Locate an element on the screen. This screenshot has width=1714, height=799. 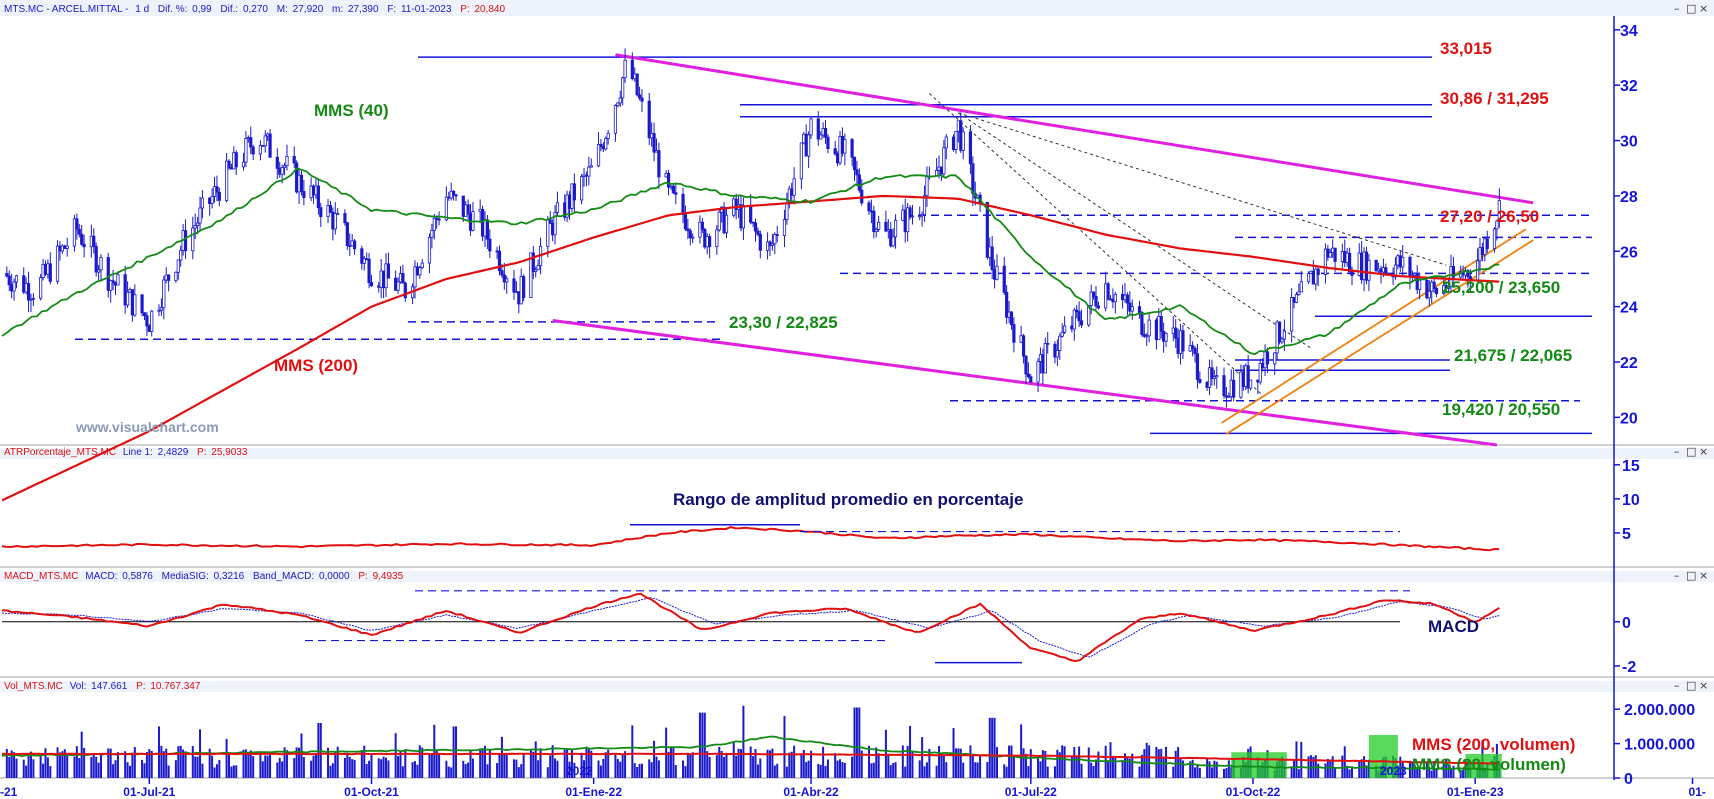
orange-channel-upper is located at coordinates (1374, 326).